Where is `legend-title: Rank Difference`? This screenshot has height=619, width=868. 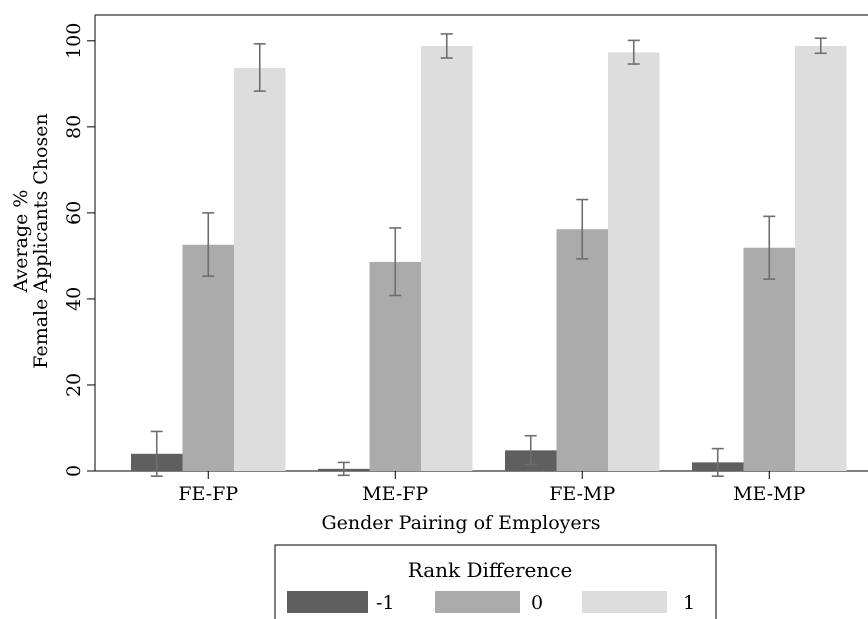
legend-title: Rank Difference is located at coordinates (490, 570).